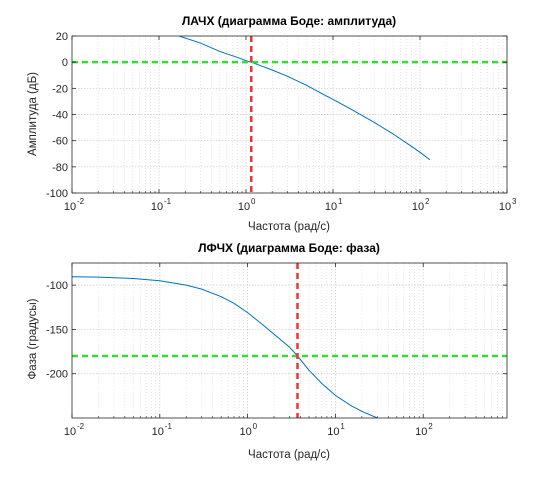 The image size is (560, 478). Describe the element at coordinates (427, 201) in the screenshot. I see `magnitude-x-tick-exponent: 2` at that location.